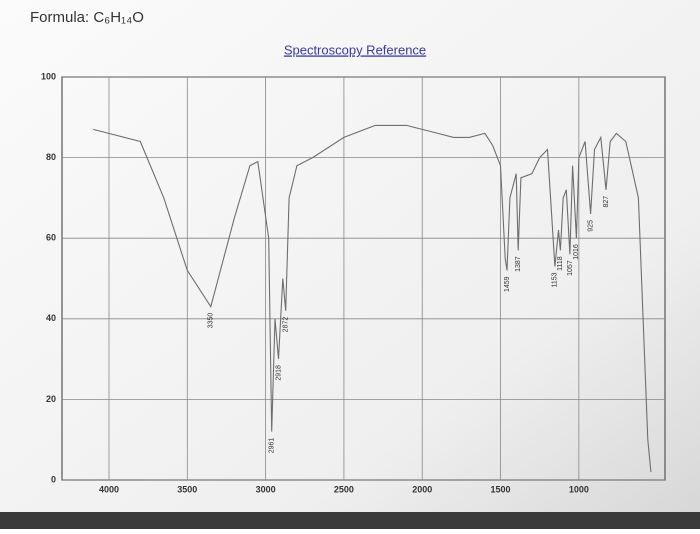  What do you see at coordinates (350, 520) in the screenshot?
I see `bezel` at bounding box center [350, 520].